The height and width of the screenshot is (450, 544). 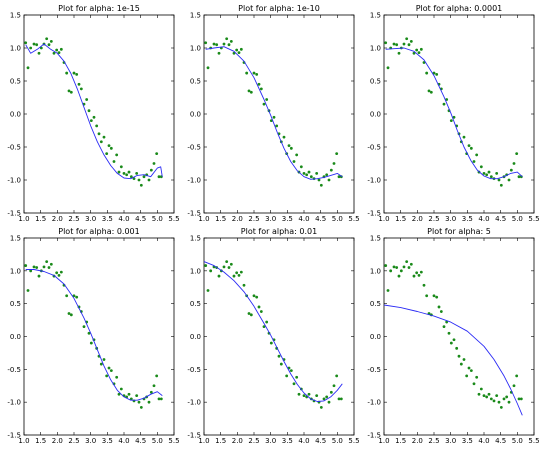 I want to click on subplot-title: Plot for alpha: 0.0001, so click(x=459, y=8).